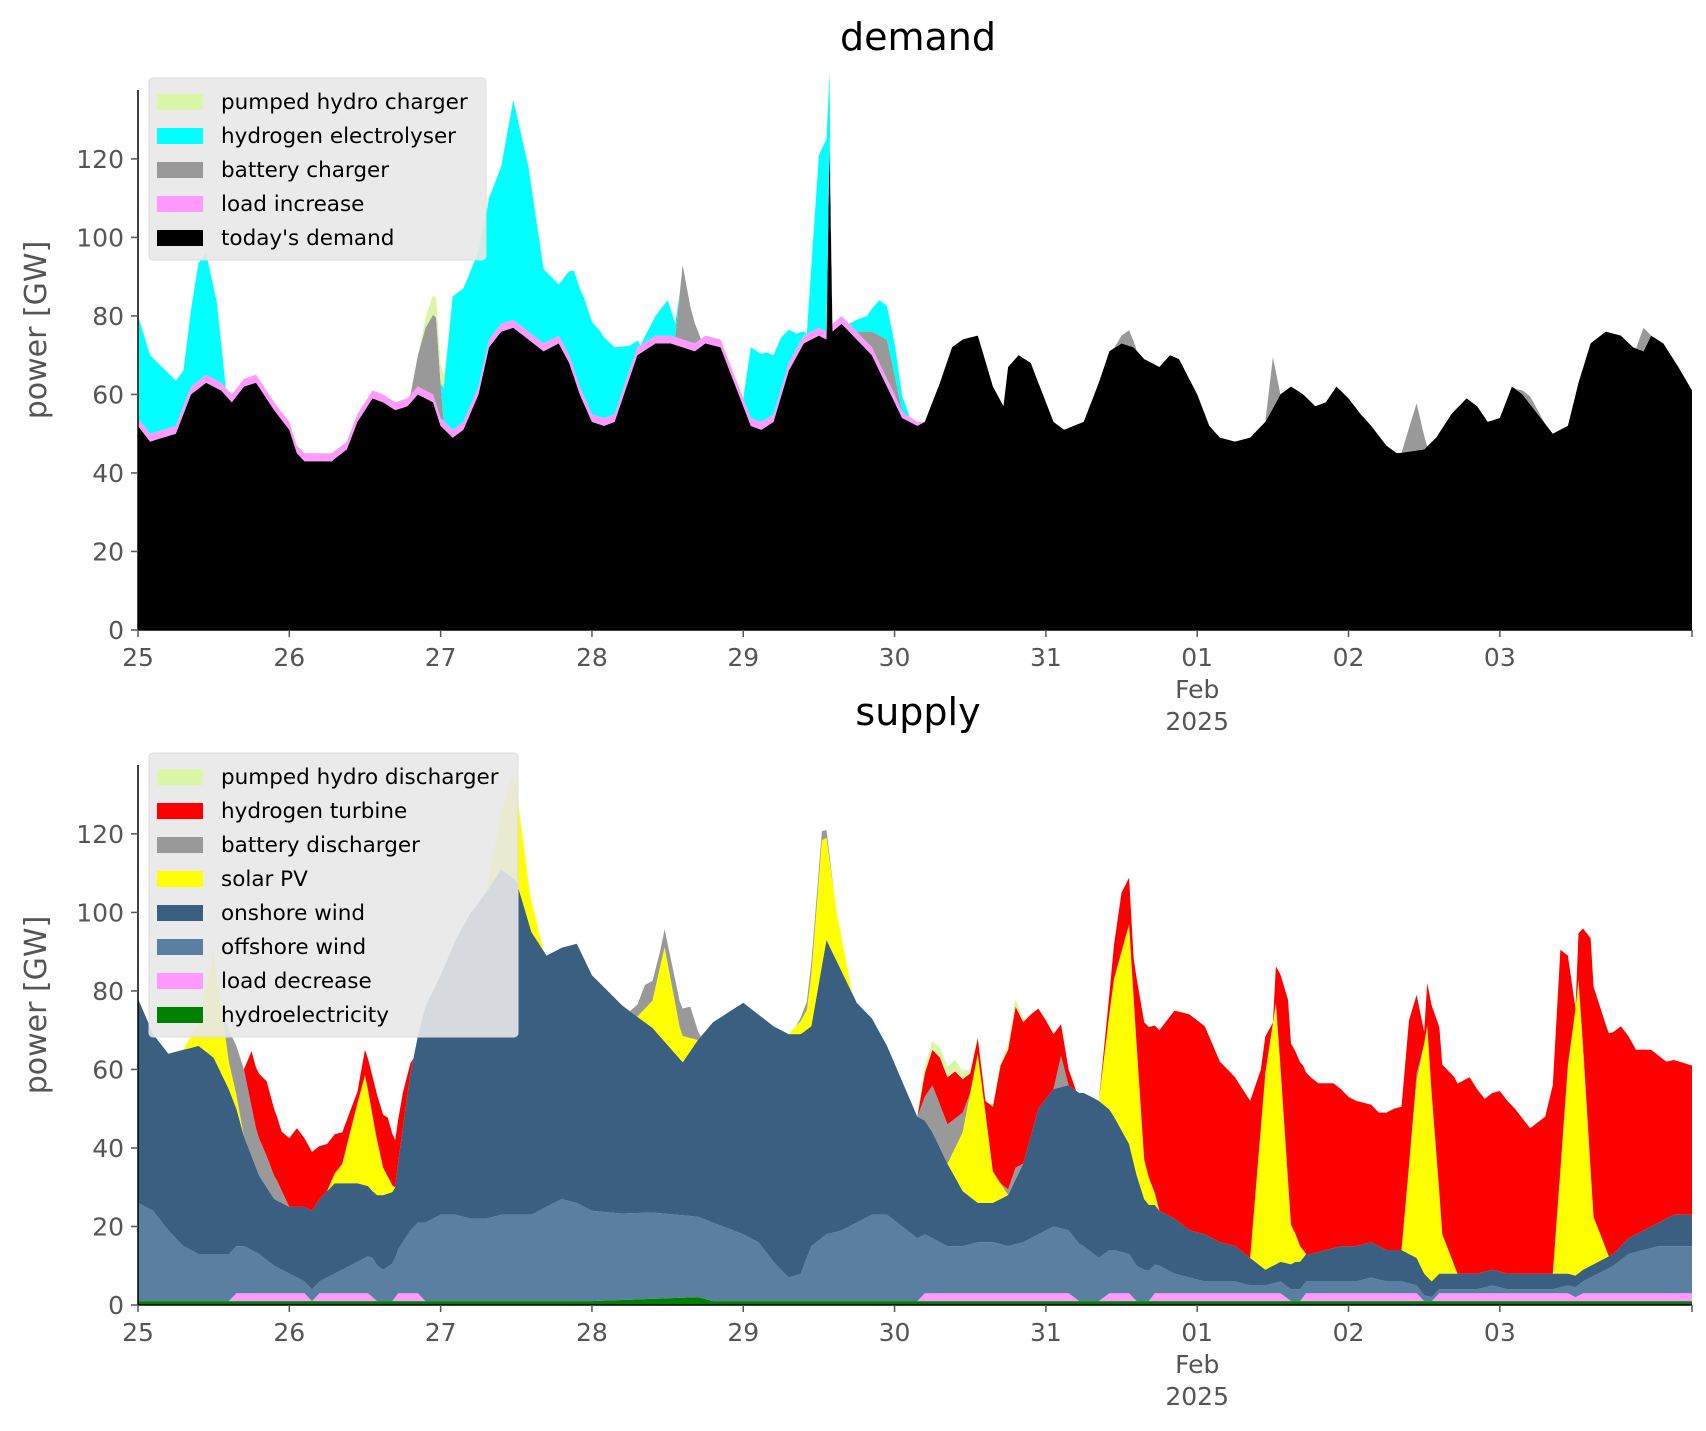 This screenshot has width=1706, height=1431. I want to click on legend-label: hydroelectricity, so click(305, 1015).